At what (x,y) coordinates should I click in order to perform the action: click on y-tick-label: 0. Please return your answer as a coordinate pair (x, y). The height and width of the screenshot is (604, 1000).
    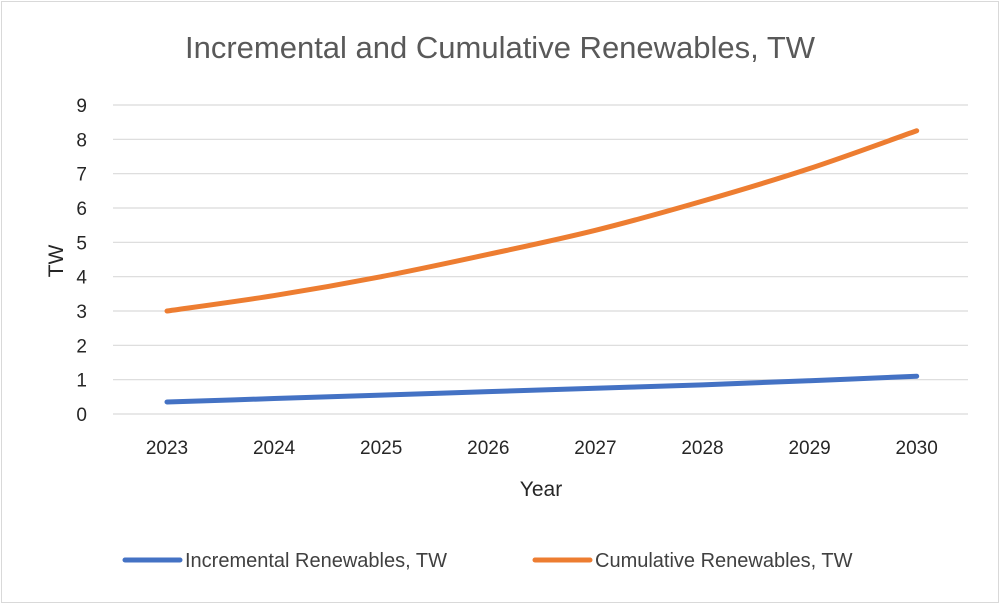
    Looking at the image, I should click on (81, 415).